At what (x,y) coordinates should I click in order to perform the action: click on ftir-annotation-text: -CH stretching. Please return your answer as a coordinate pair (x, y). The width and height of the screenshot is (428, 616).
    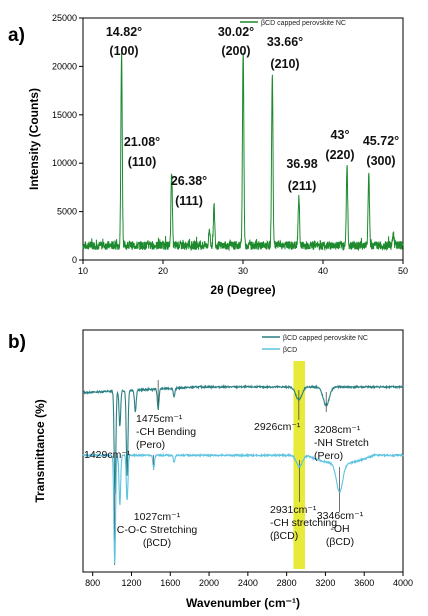
    Looking at the image, I should click on (303, 523).